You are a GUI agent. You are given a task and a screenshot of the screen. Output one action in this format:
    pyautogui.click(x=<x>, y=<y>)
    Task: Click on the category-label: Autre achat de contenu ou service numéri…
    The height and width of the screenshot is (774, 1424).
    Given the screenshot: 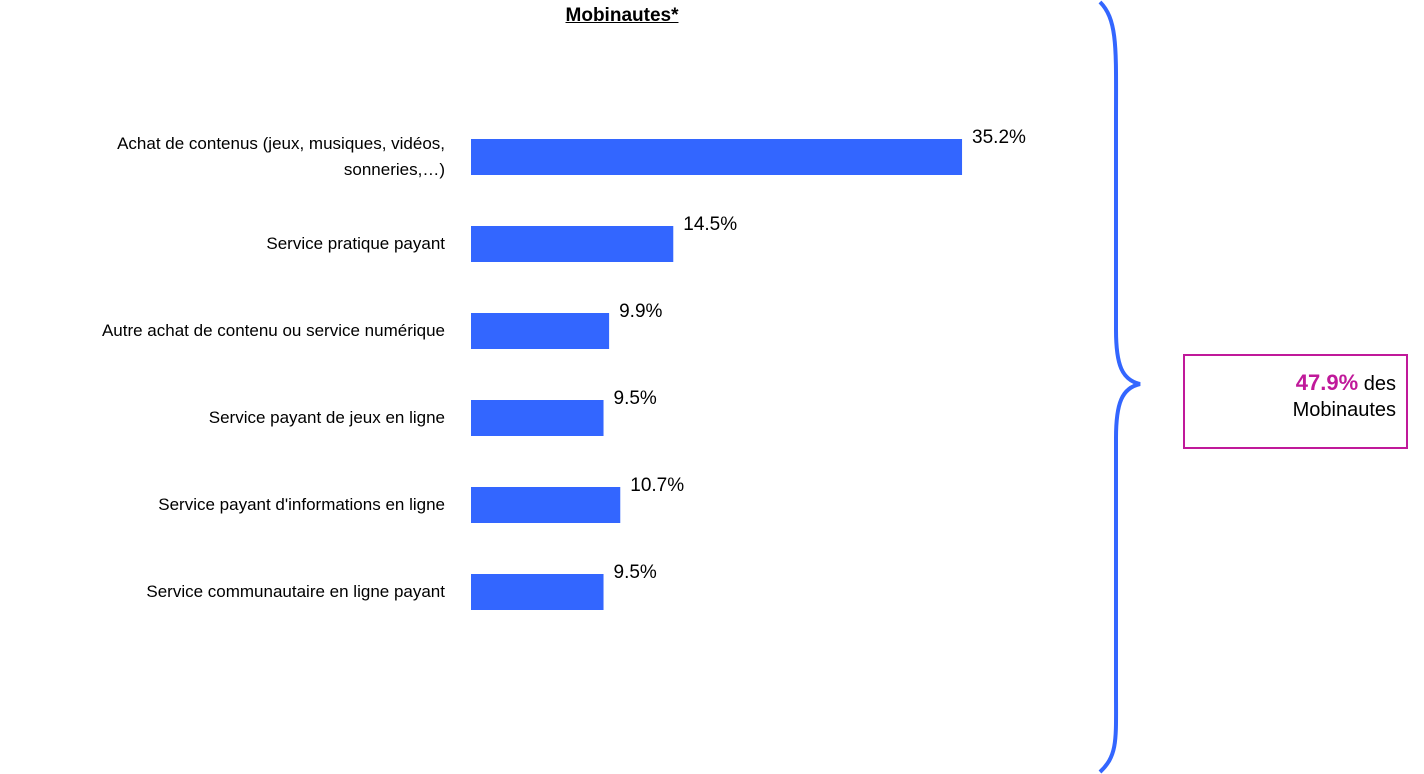 What is the action you would take?
    pyautogui.click(x=273, y=330)
    